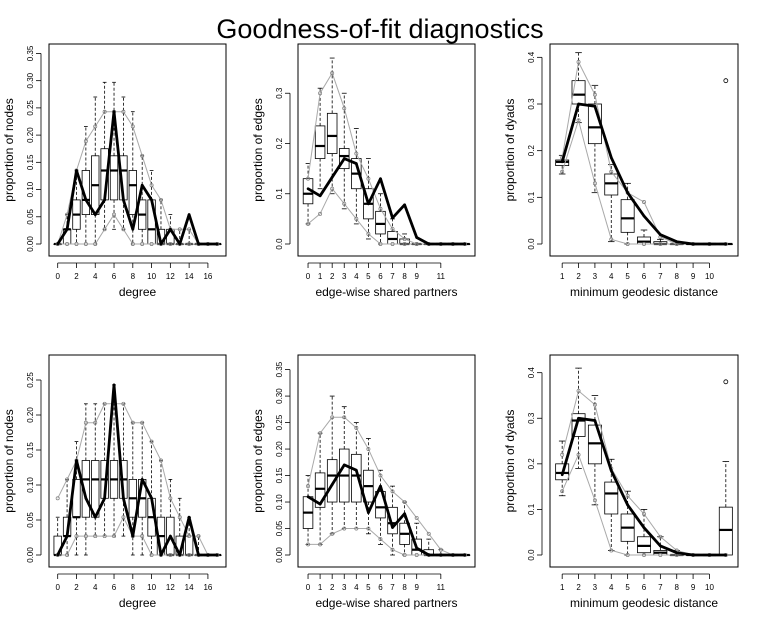  What do you see at coordinates (644, 603) in the screenshot?
I see `x-axis-label: minimum geodesic distance` at bounding box center [644, 603].